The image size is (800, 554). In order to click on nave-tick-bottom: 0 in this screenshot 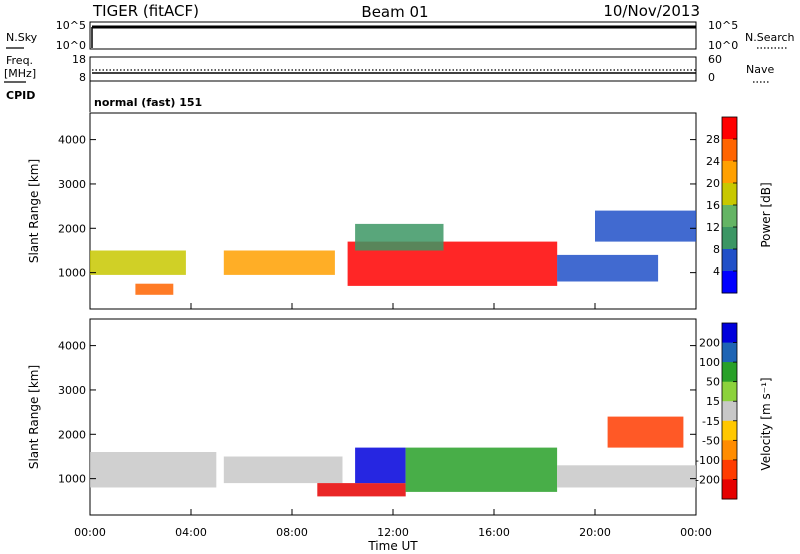, I will do `click(711, 77)`.